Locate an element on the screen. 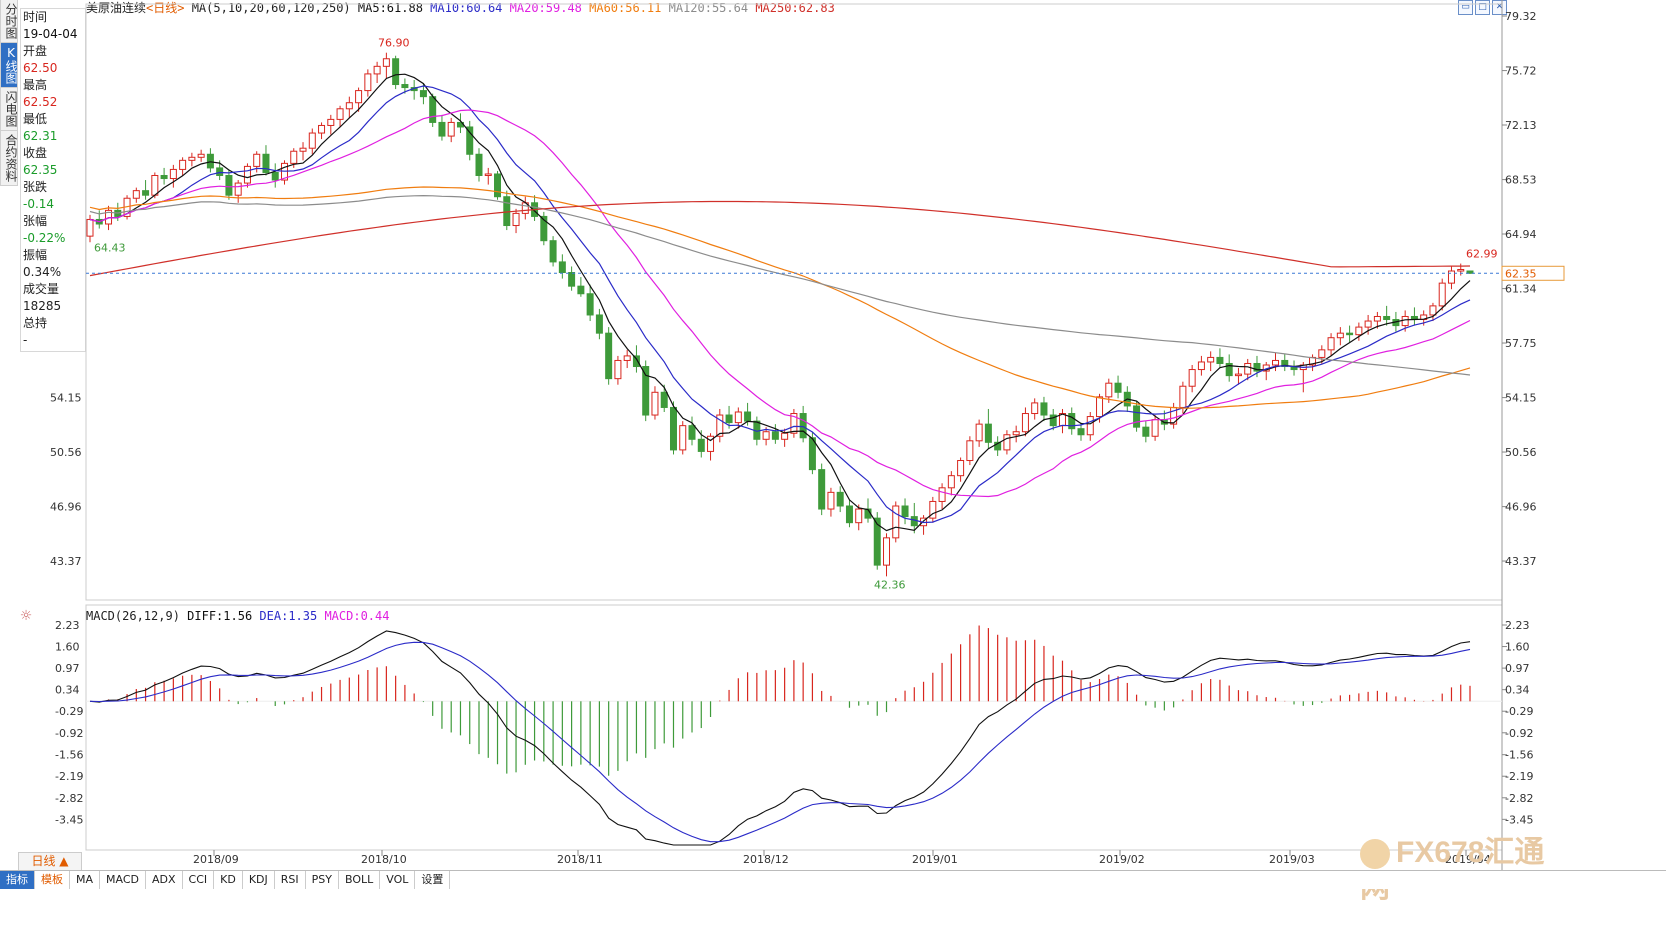  tab-boll: BOLL is located at coordinates (360, 880).